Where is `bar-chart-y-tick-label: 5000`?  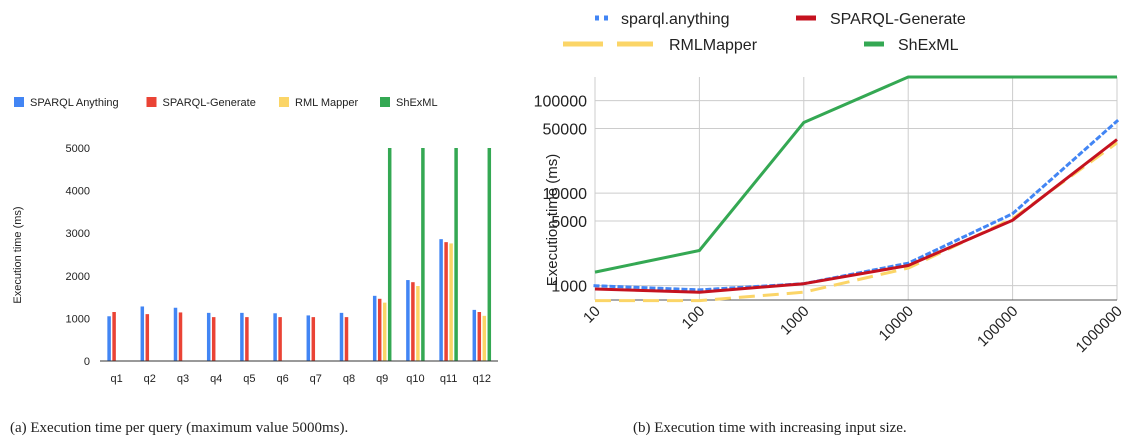
bar-chart-y-tick-label: 5000 is located at coordinates (78, 149).